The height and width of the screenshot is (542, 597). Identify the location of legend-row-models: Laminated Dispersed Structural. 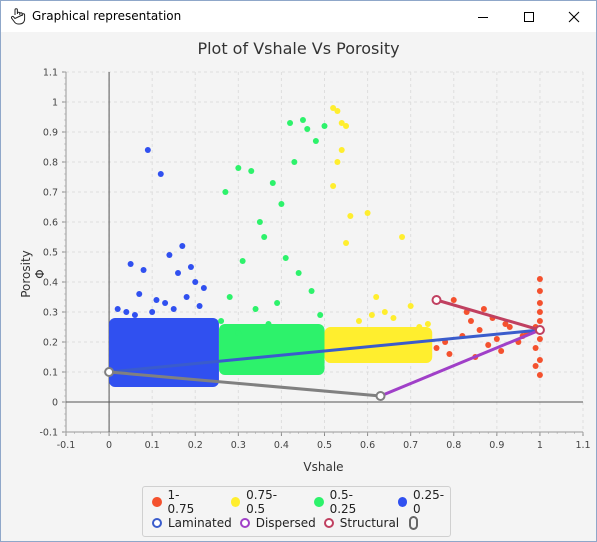
(281, 523).